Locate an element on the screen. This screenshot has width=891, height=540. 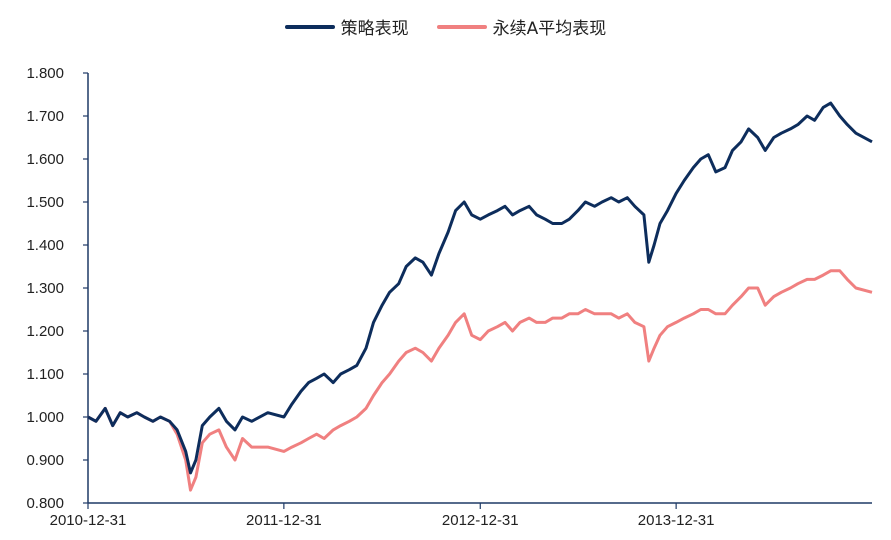
y-tick-label: 1.400 is located at coordinates (45, 245).